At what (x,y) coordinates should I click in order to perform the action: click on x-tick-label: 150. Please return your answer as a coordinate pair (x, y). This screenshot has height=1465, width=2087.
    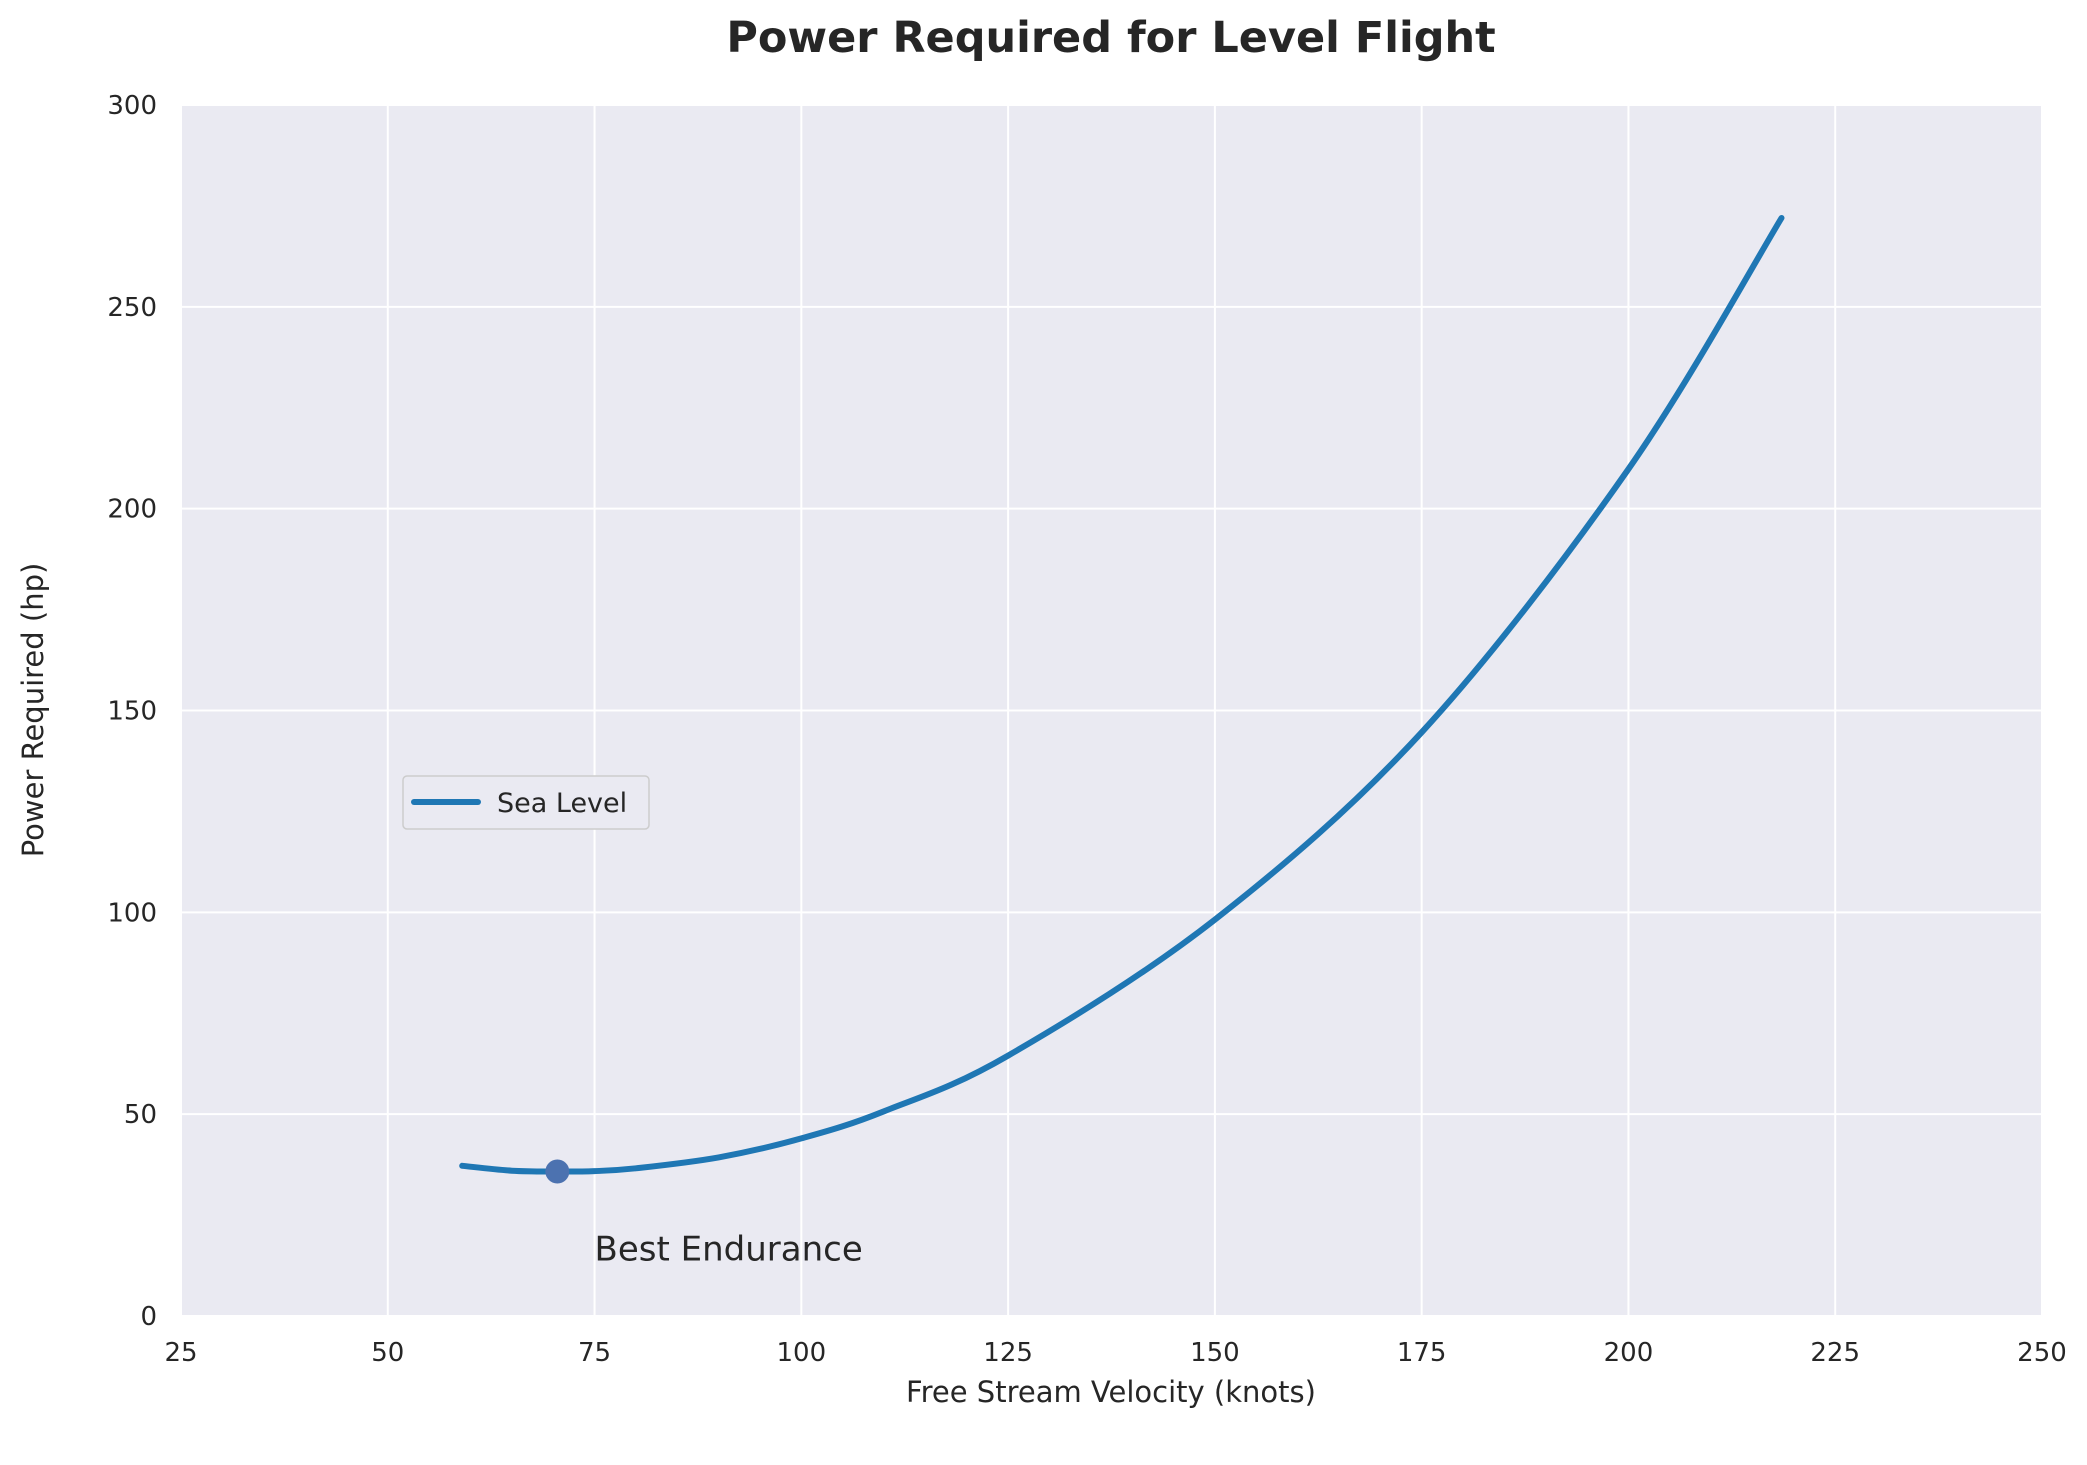
    Looking at the image, I should click on (1215, 1353).